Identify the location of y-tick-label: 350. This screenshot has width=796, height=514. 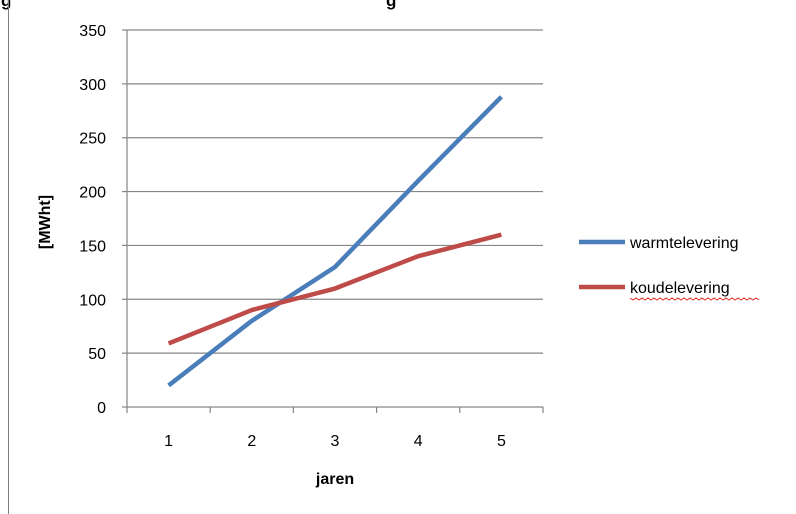
(92, 31).